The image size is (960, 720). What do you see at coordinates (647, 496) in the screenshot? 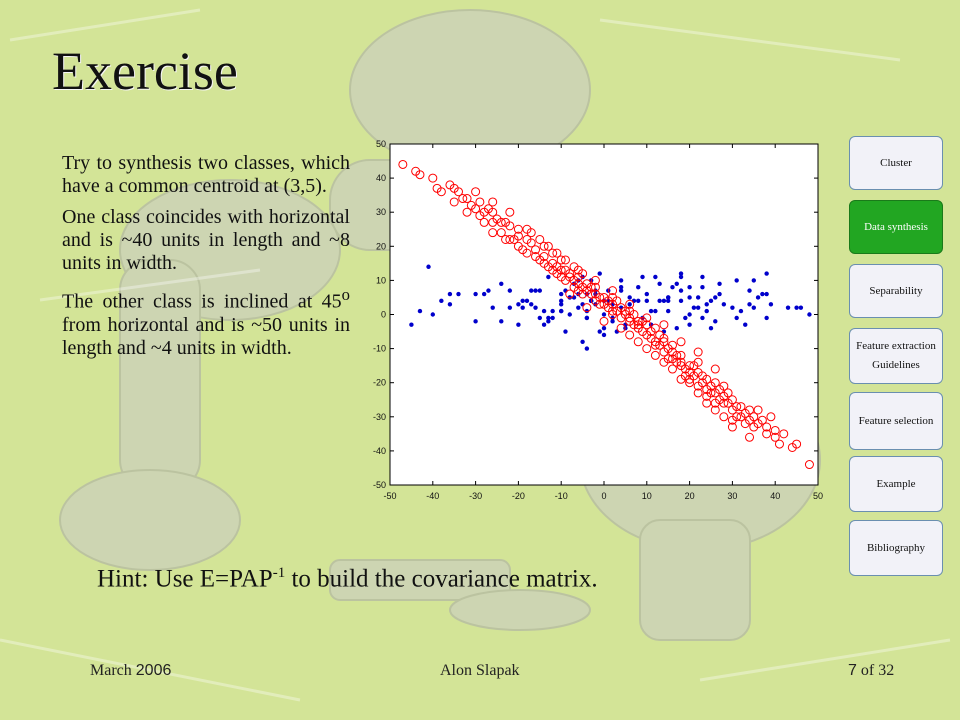
I see `x-tick-label: 10` at bounding box center [647, 496].